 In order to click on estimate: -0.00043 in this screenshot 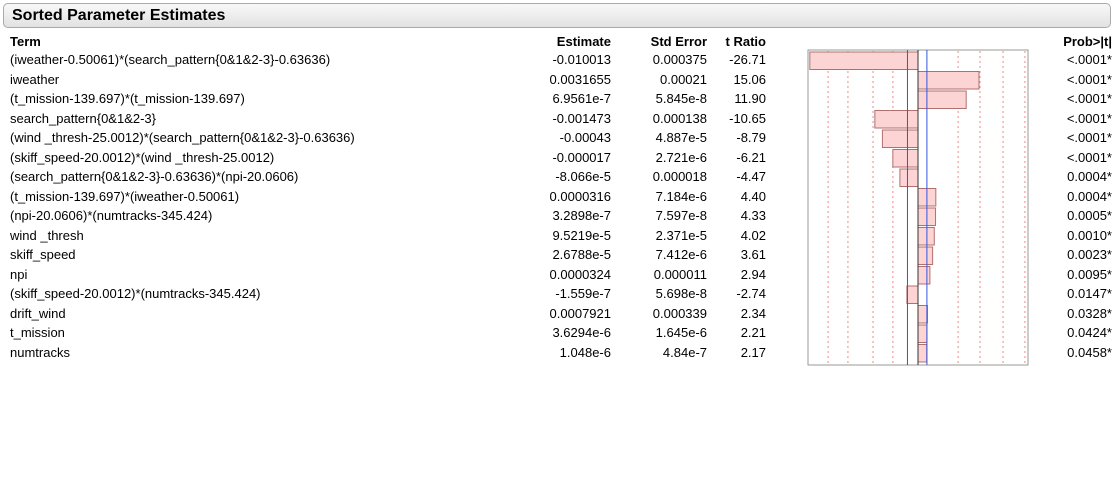, I will do `click(585, 137)`.